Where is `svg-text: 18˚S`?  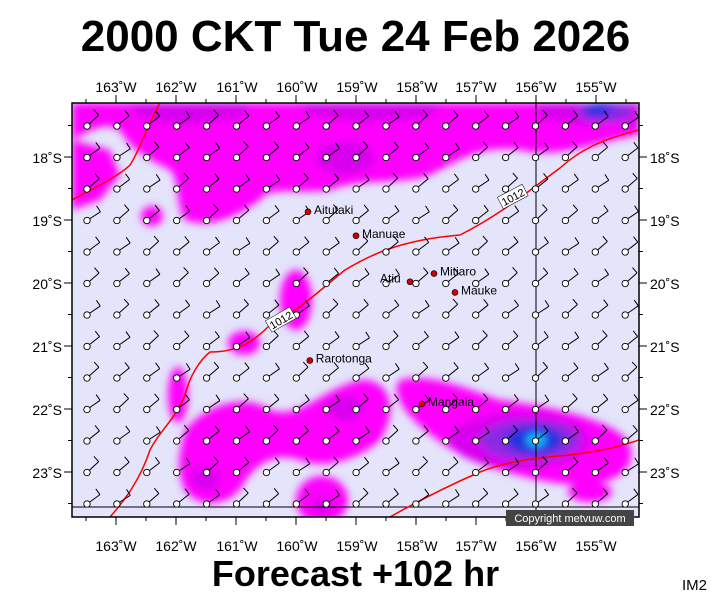 svg-text: 18˚S is located at coordinates (47, 158).